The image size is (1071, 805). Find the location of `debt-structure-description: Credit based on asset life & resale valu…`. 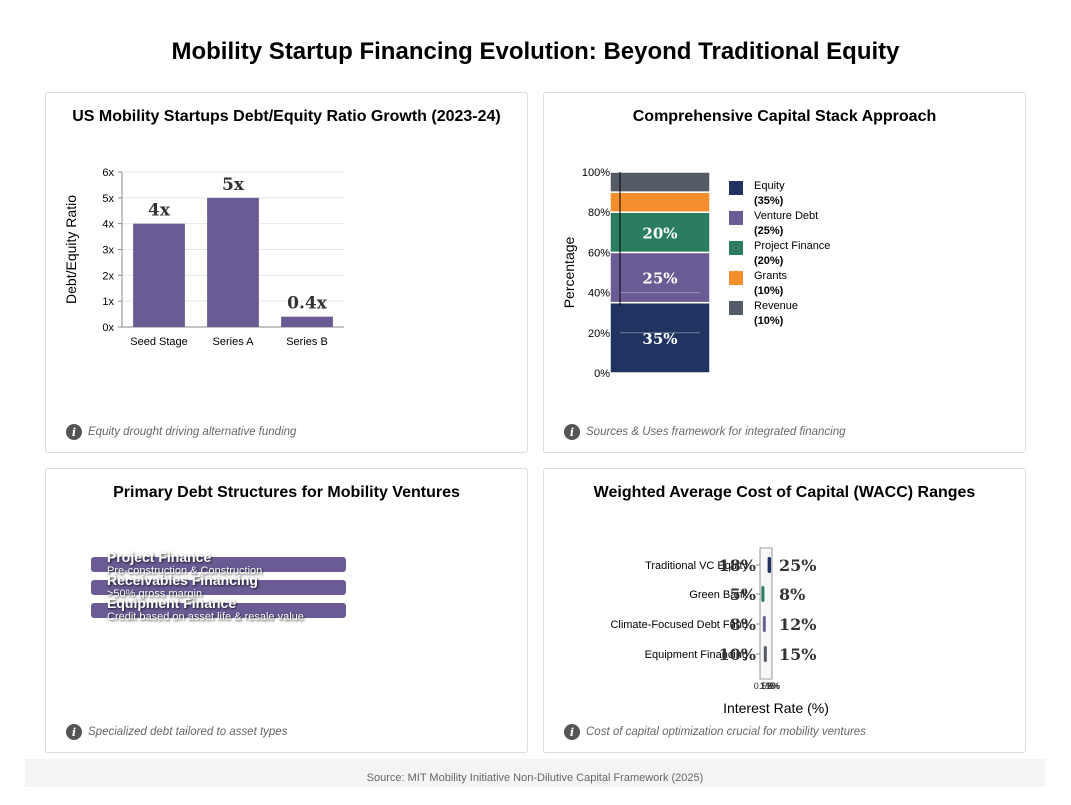

debt-structure-description: Credit based on asset life & resale valu… is located at coordinates (205, 617).